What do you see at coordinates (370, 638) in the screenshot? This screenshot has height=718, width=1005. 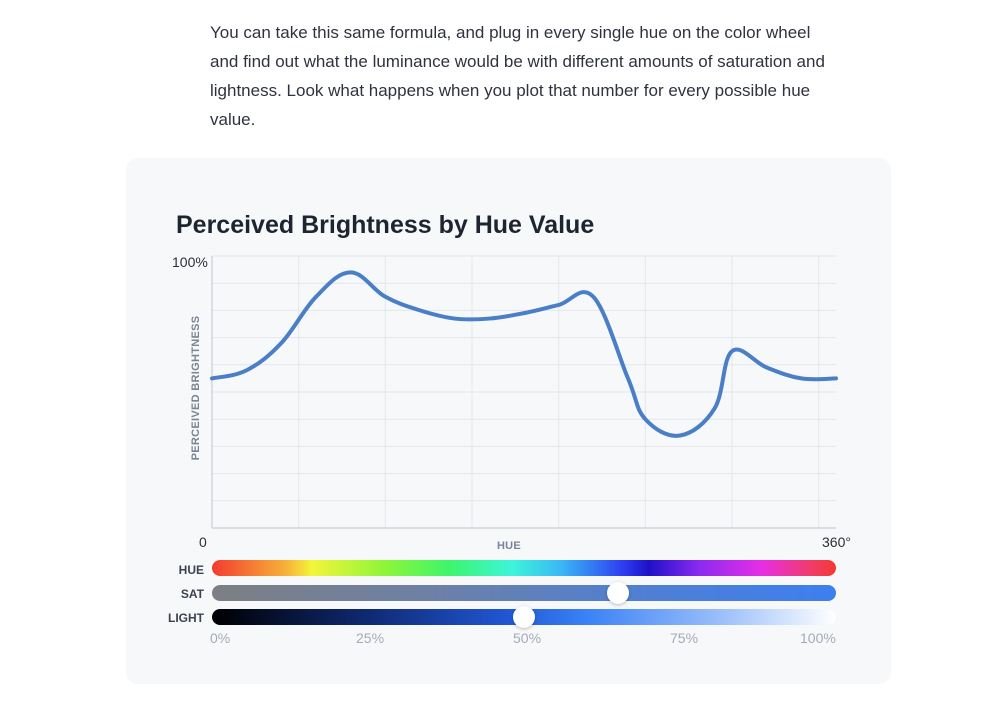 I see `scale-label-25: 25%` at bounding box center [370, 638].